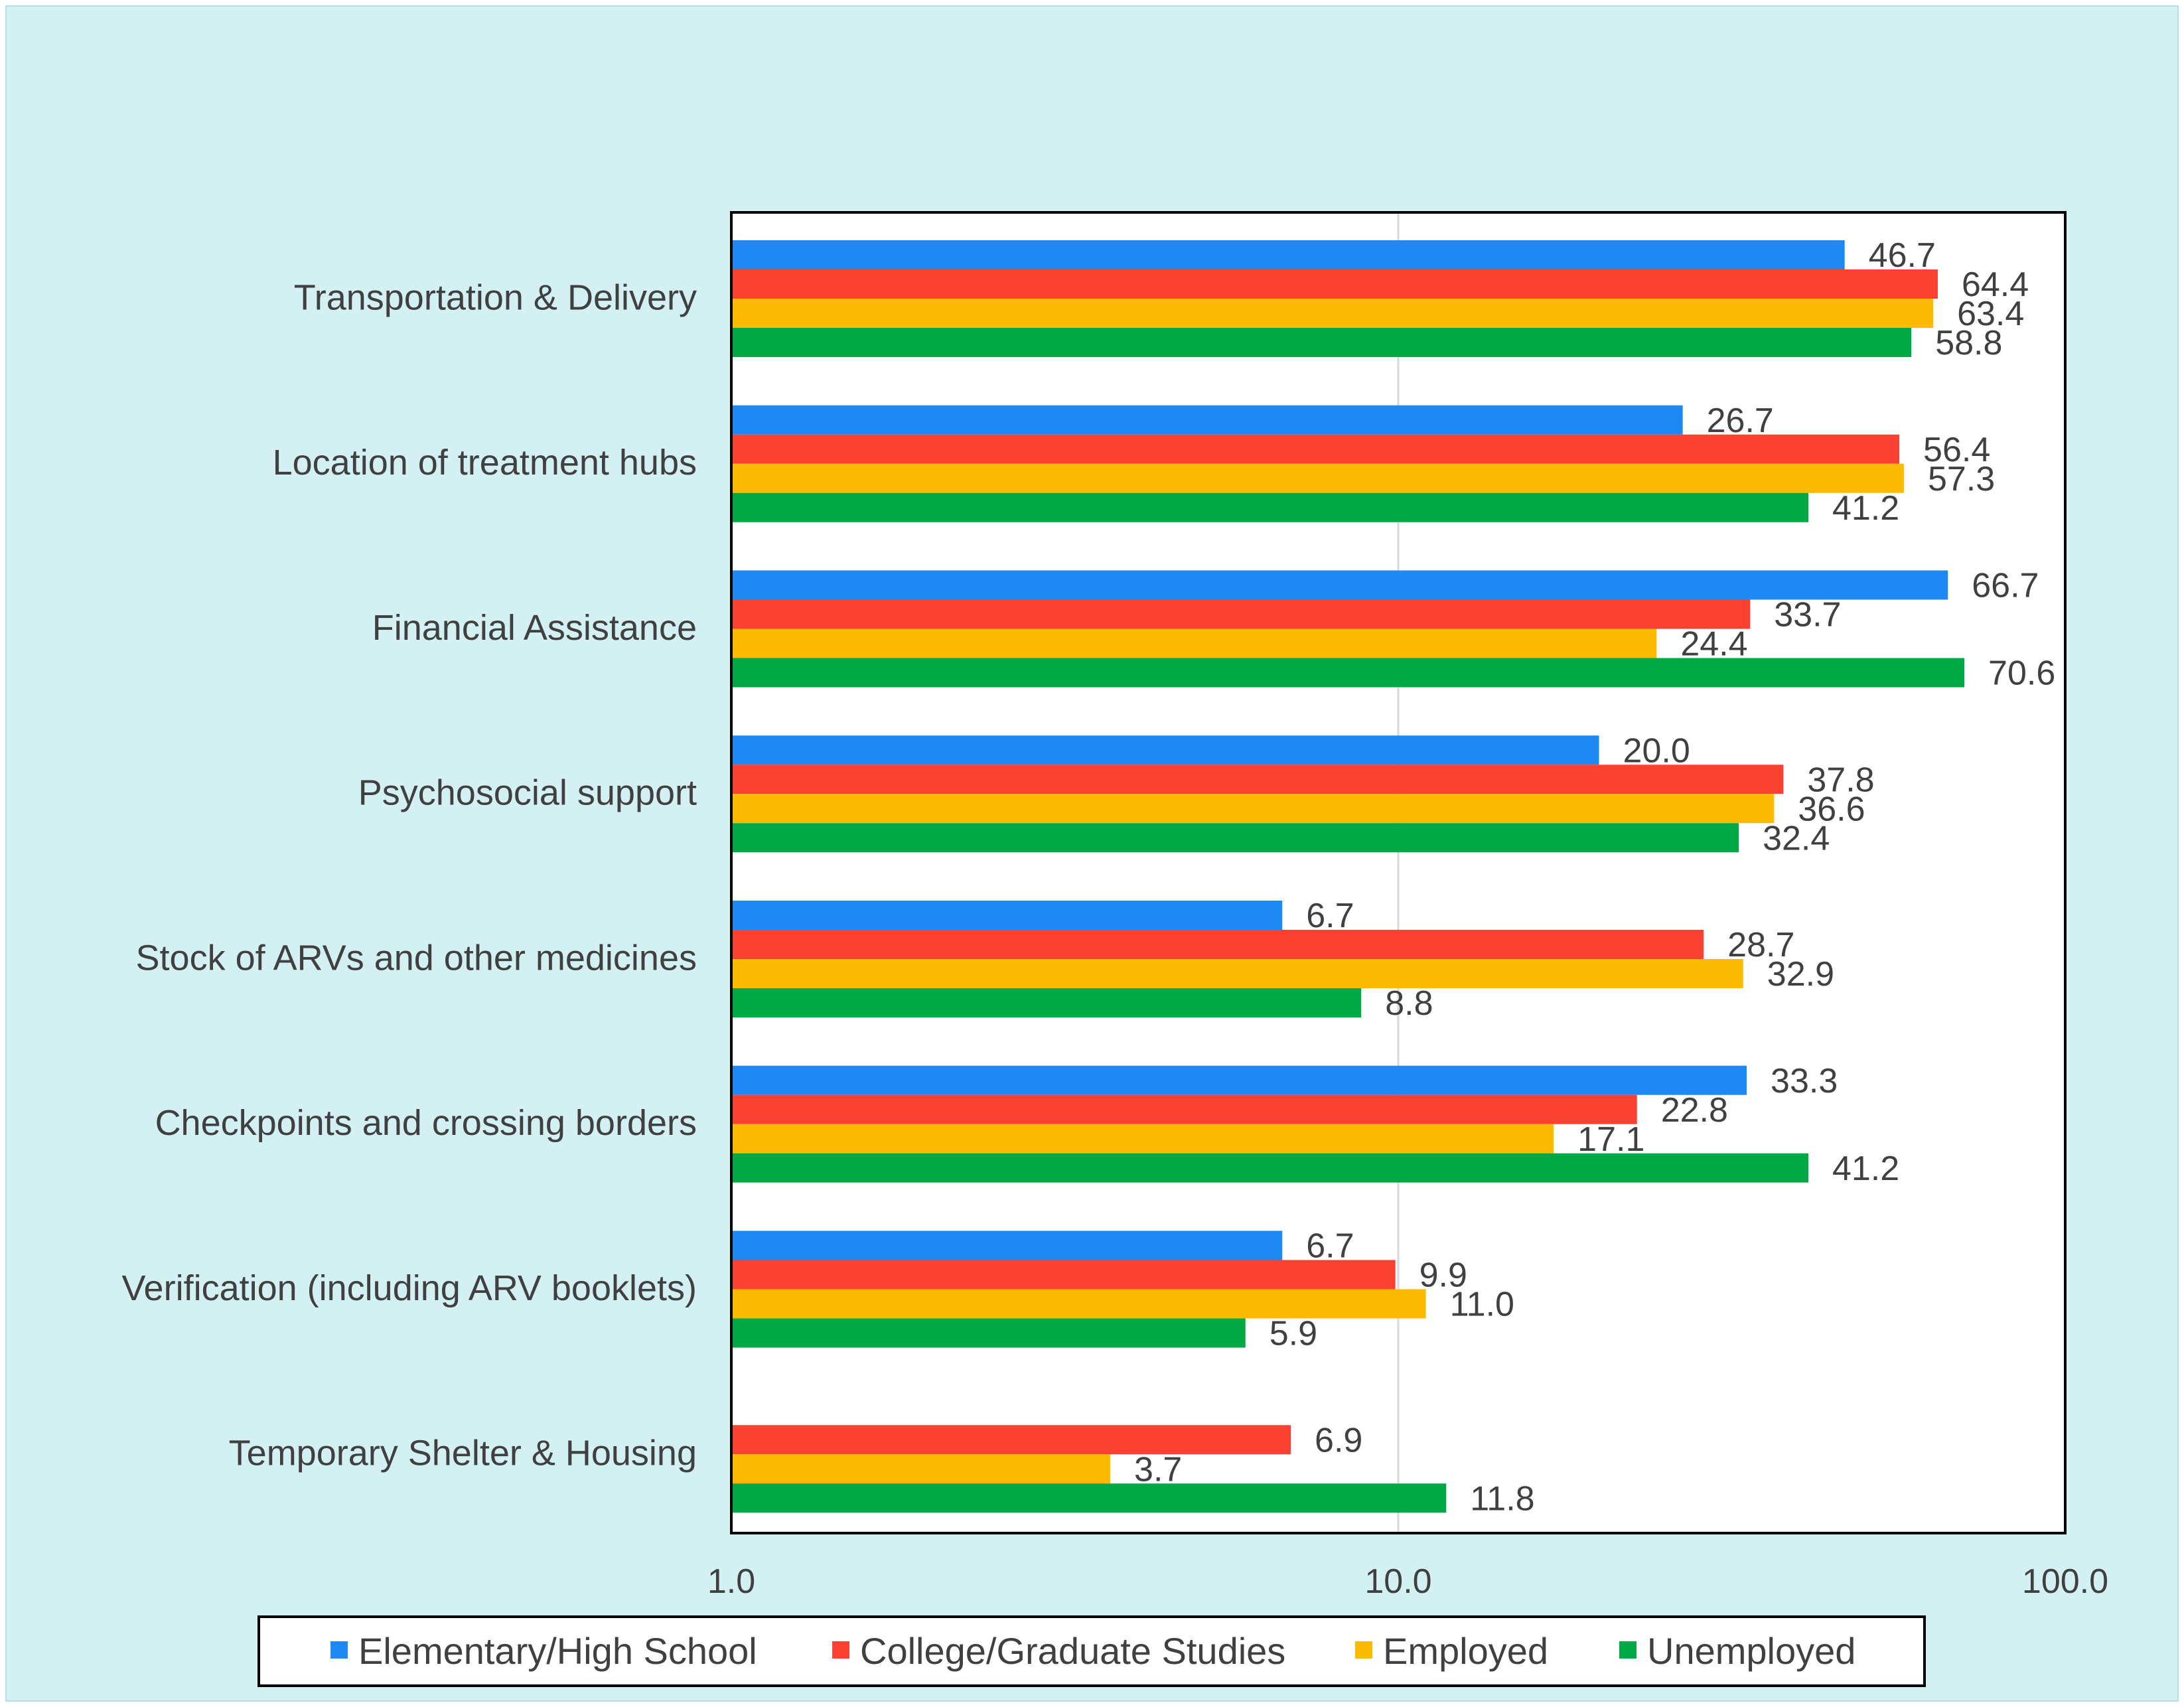 This screenshot has height=1707, width=2184. Describe the element at coordinates (2065, 1582) in the screenshot. I see `x-tick-label: 100.0` at that location.